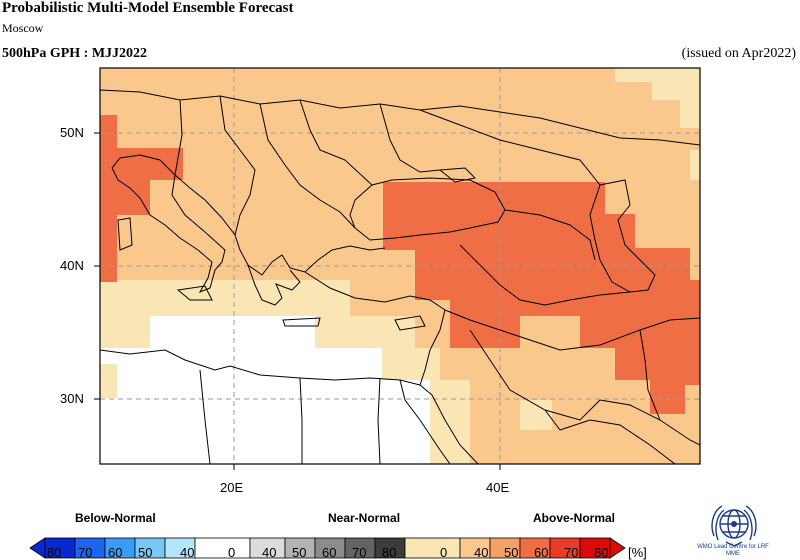 The height and width of the screenshot is (560, 800). I want to click on variable-label: 500hPa GPH : MJJ2022, so click(75, 53).